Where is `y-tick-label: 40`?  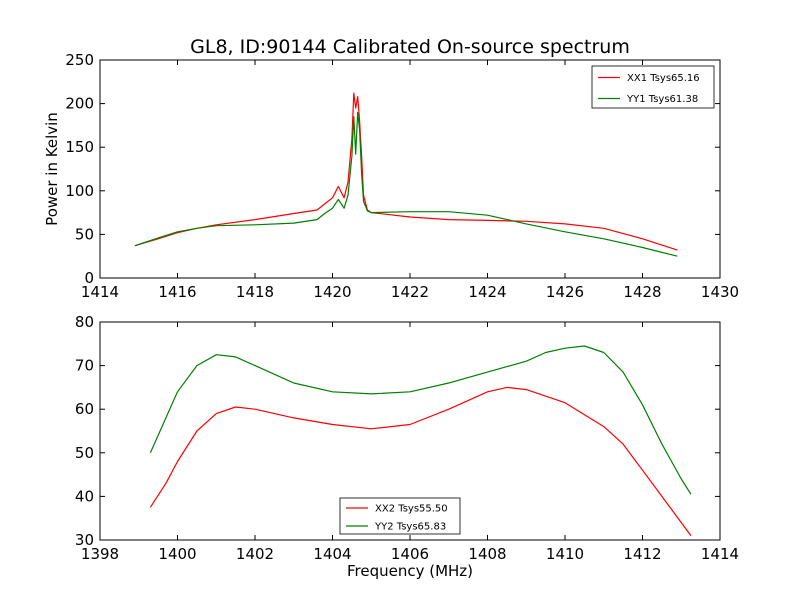
y-tick-label: 40 is located at coordinates (84, 496).